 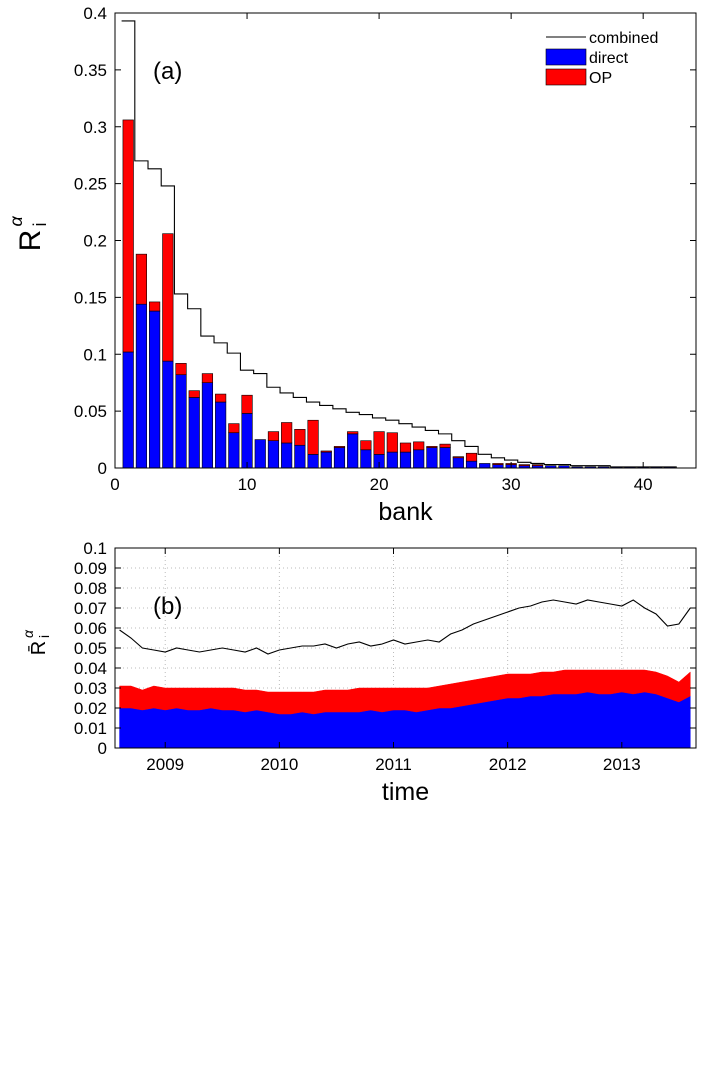 What do you see at coordinates (623, 38) in the screenshot?
I see `legend-label: combined` at bounding box center [623, 38].